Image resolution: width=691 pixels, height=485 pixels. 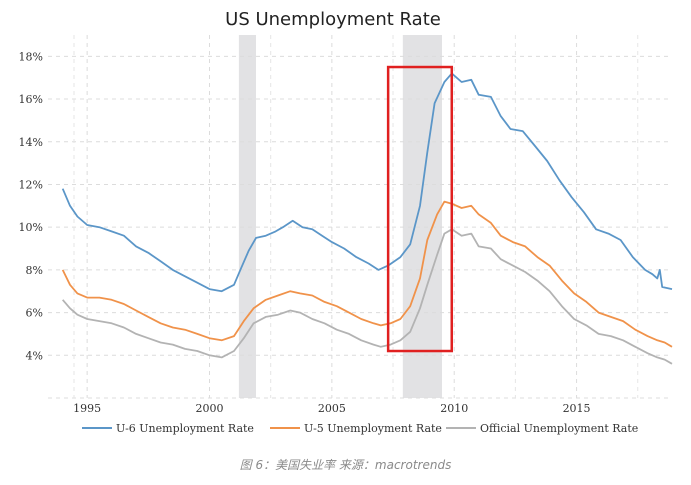 What do you see at coordinates (373, 428) in the screenshot?
I see `legend-label-2: U-5 Unemployment Rate` at bounding box center [373, 428].